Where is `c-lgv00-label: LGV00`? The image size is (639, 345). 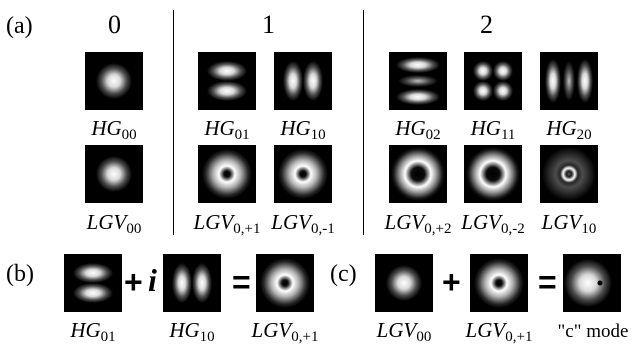
c-lgv00-label: LGV00 is located at coordinates (404, 331).